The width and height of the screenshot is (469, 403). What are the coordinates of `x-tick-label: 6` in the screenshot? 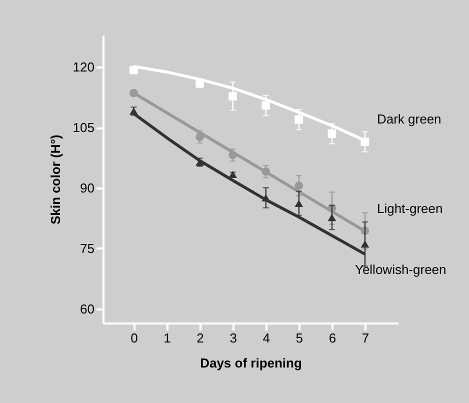 It's located at (332, 338).